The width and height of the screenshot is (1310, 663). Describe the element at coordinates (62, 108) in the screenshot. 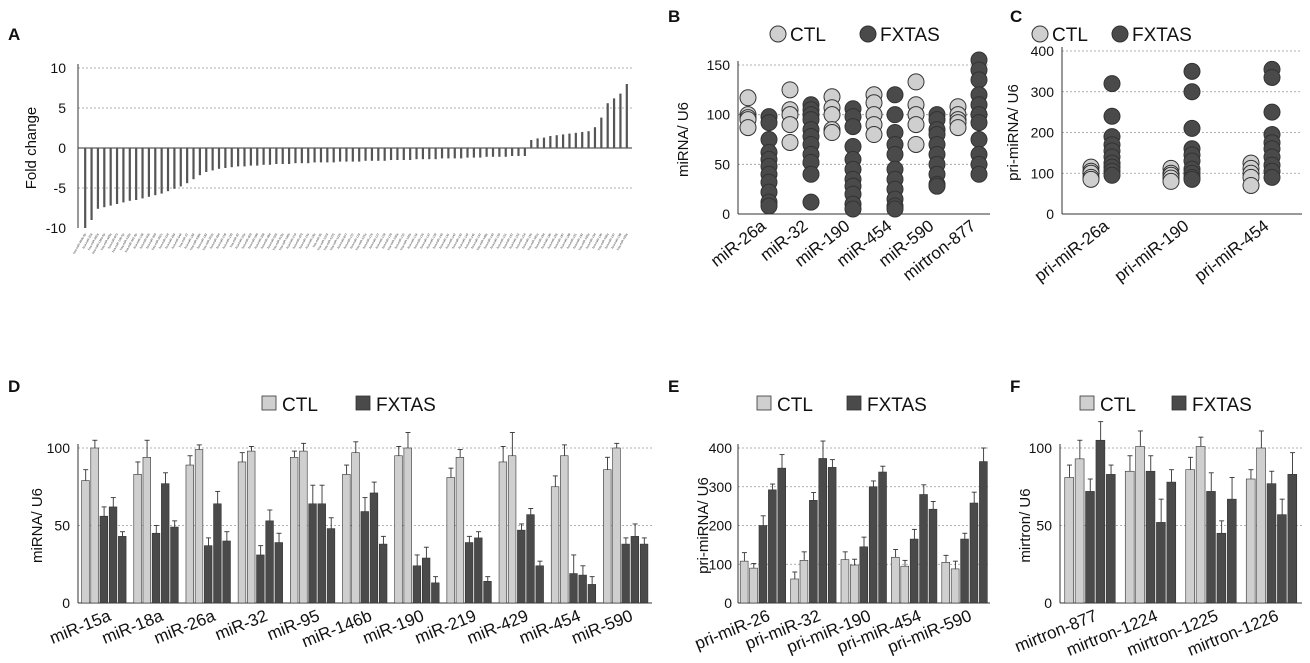

I see `y-tick-label-a: 5` at that location.